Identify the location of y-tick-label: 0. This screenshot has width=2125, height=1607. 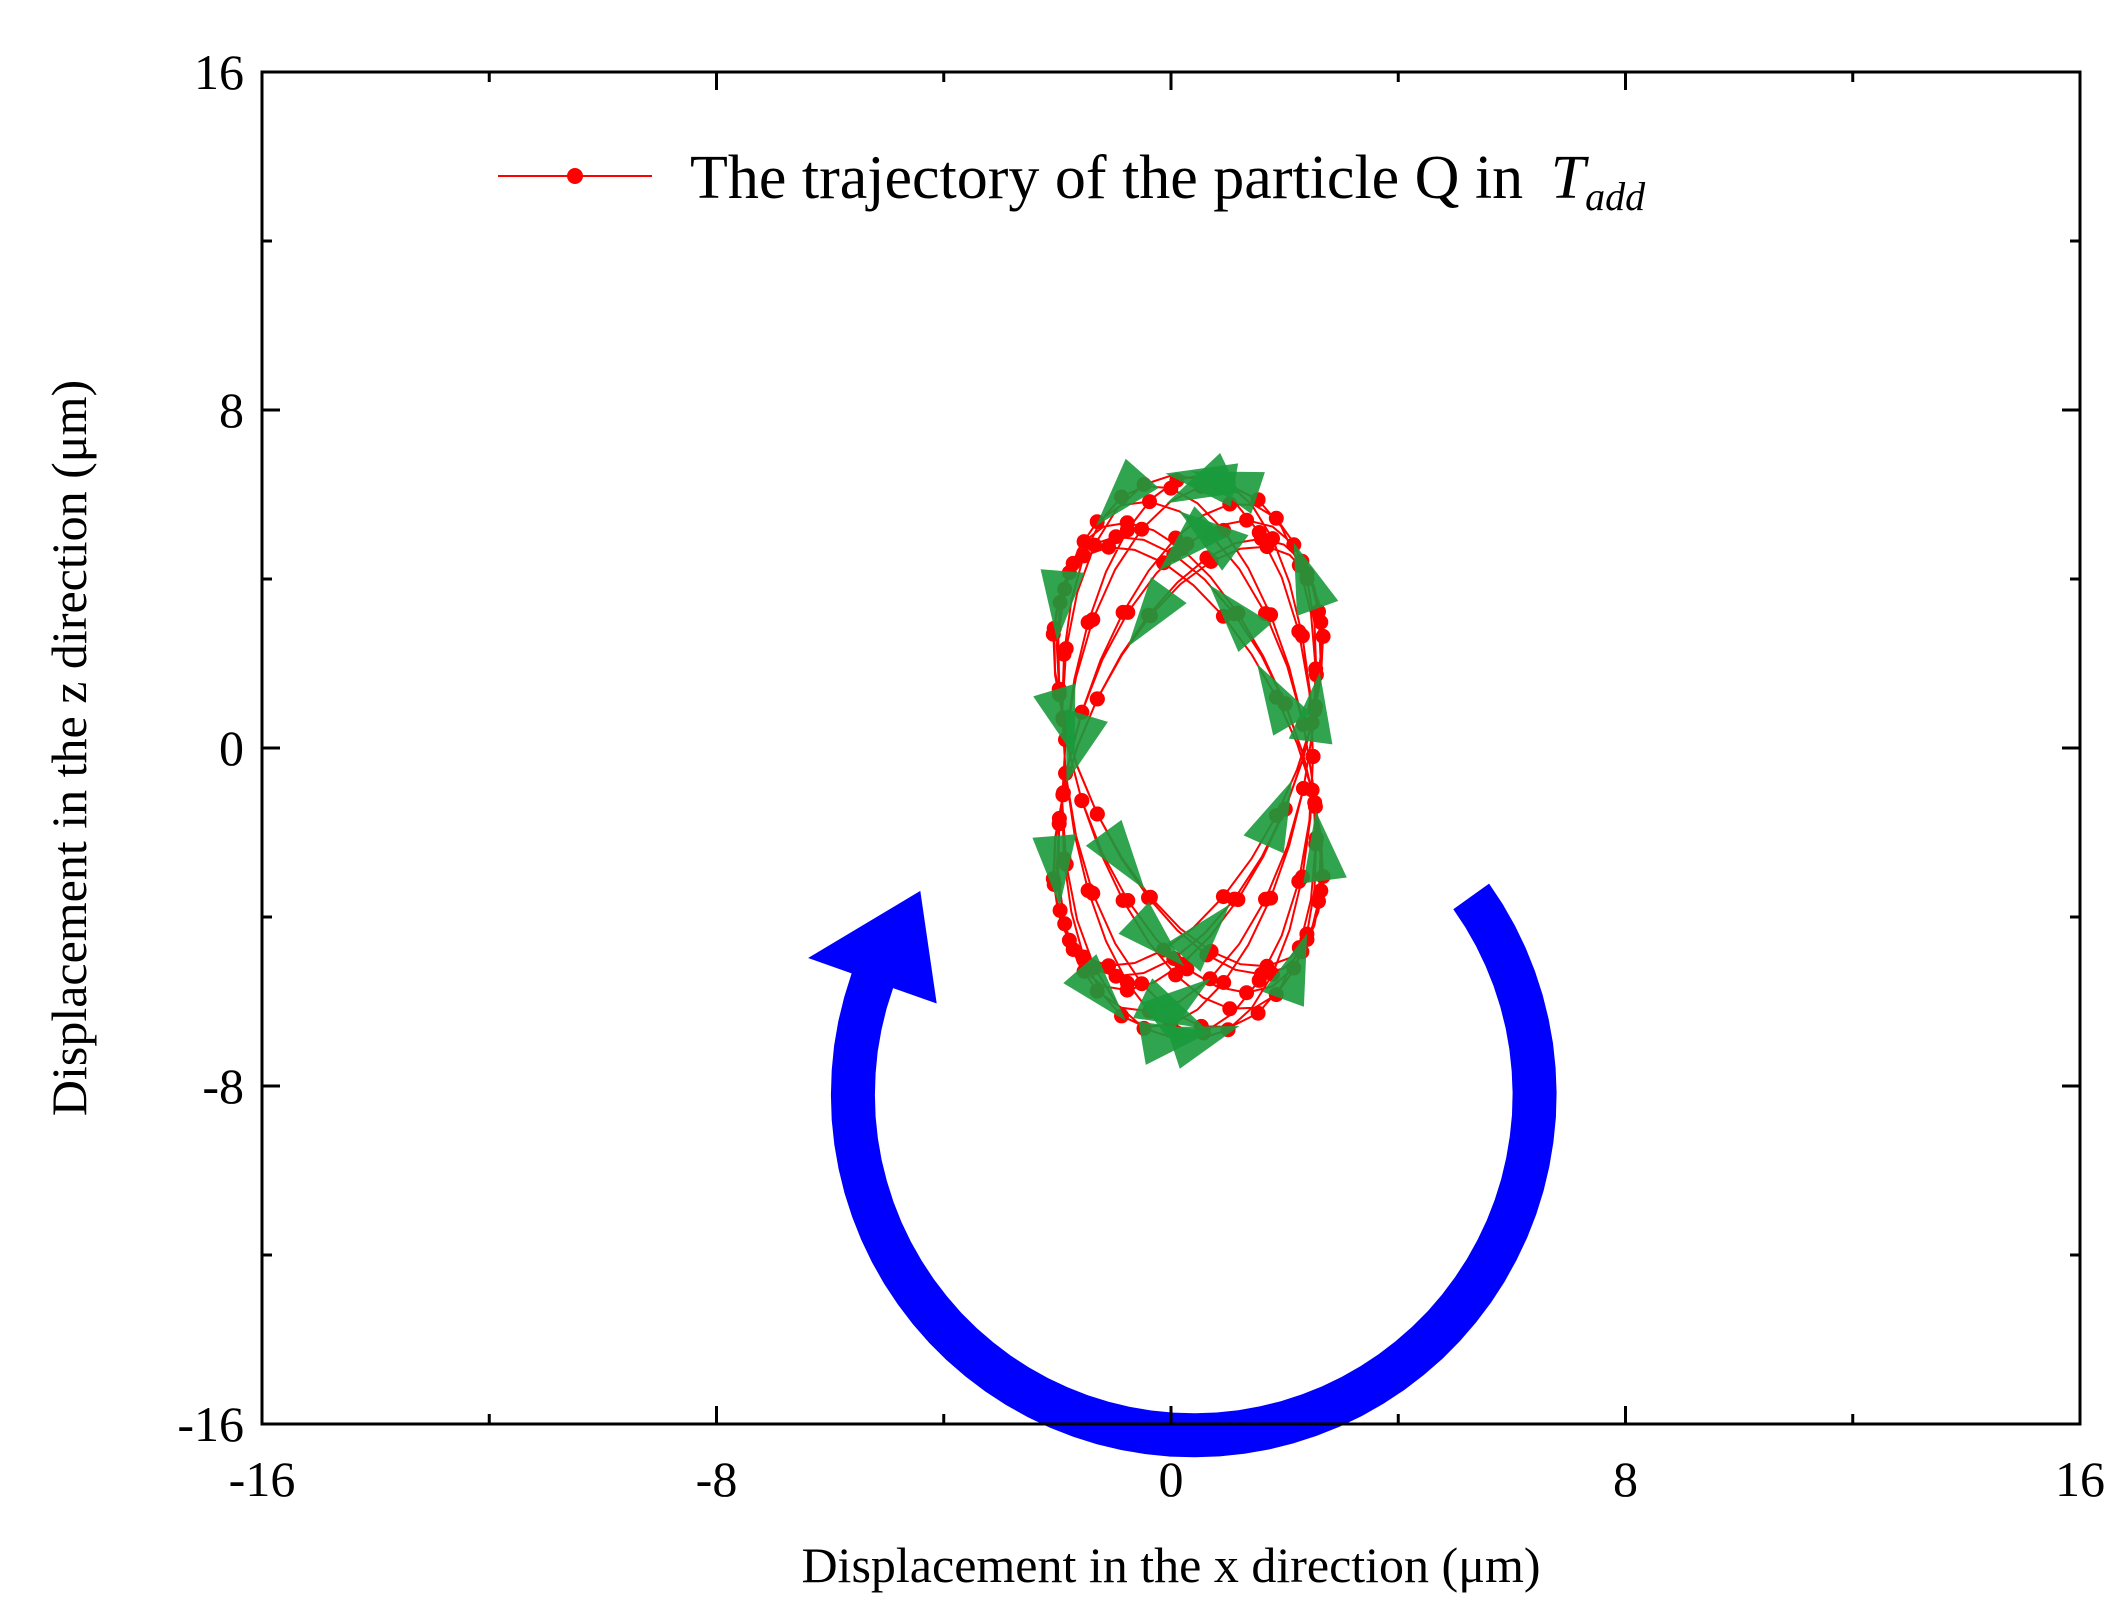
(231, 748).